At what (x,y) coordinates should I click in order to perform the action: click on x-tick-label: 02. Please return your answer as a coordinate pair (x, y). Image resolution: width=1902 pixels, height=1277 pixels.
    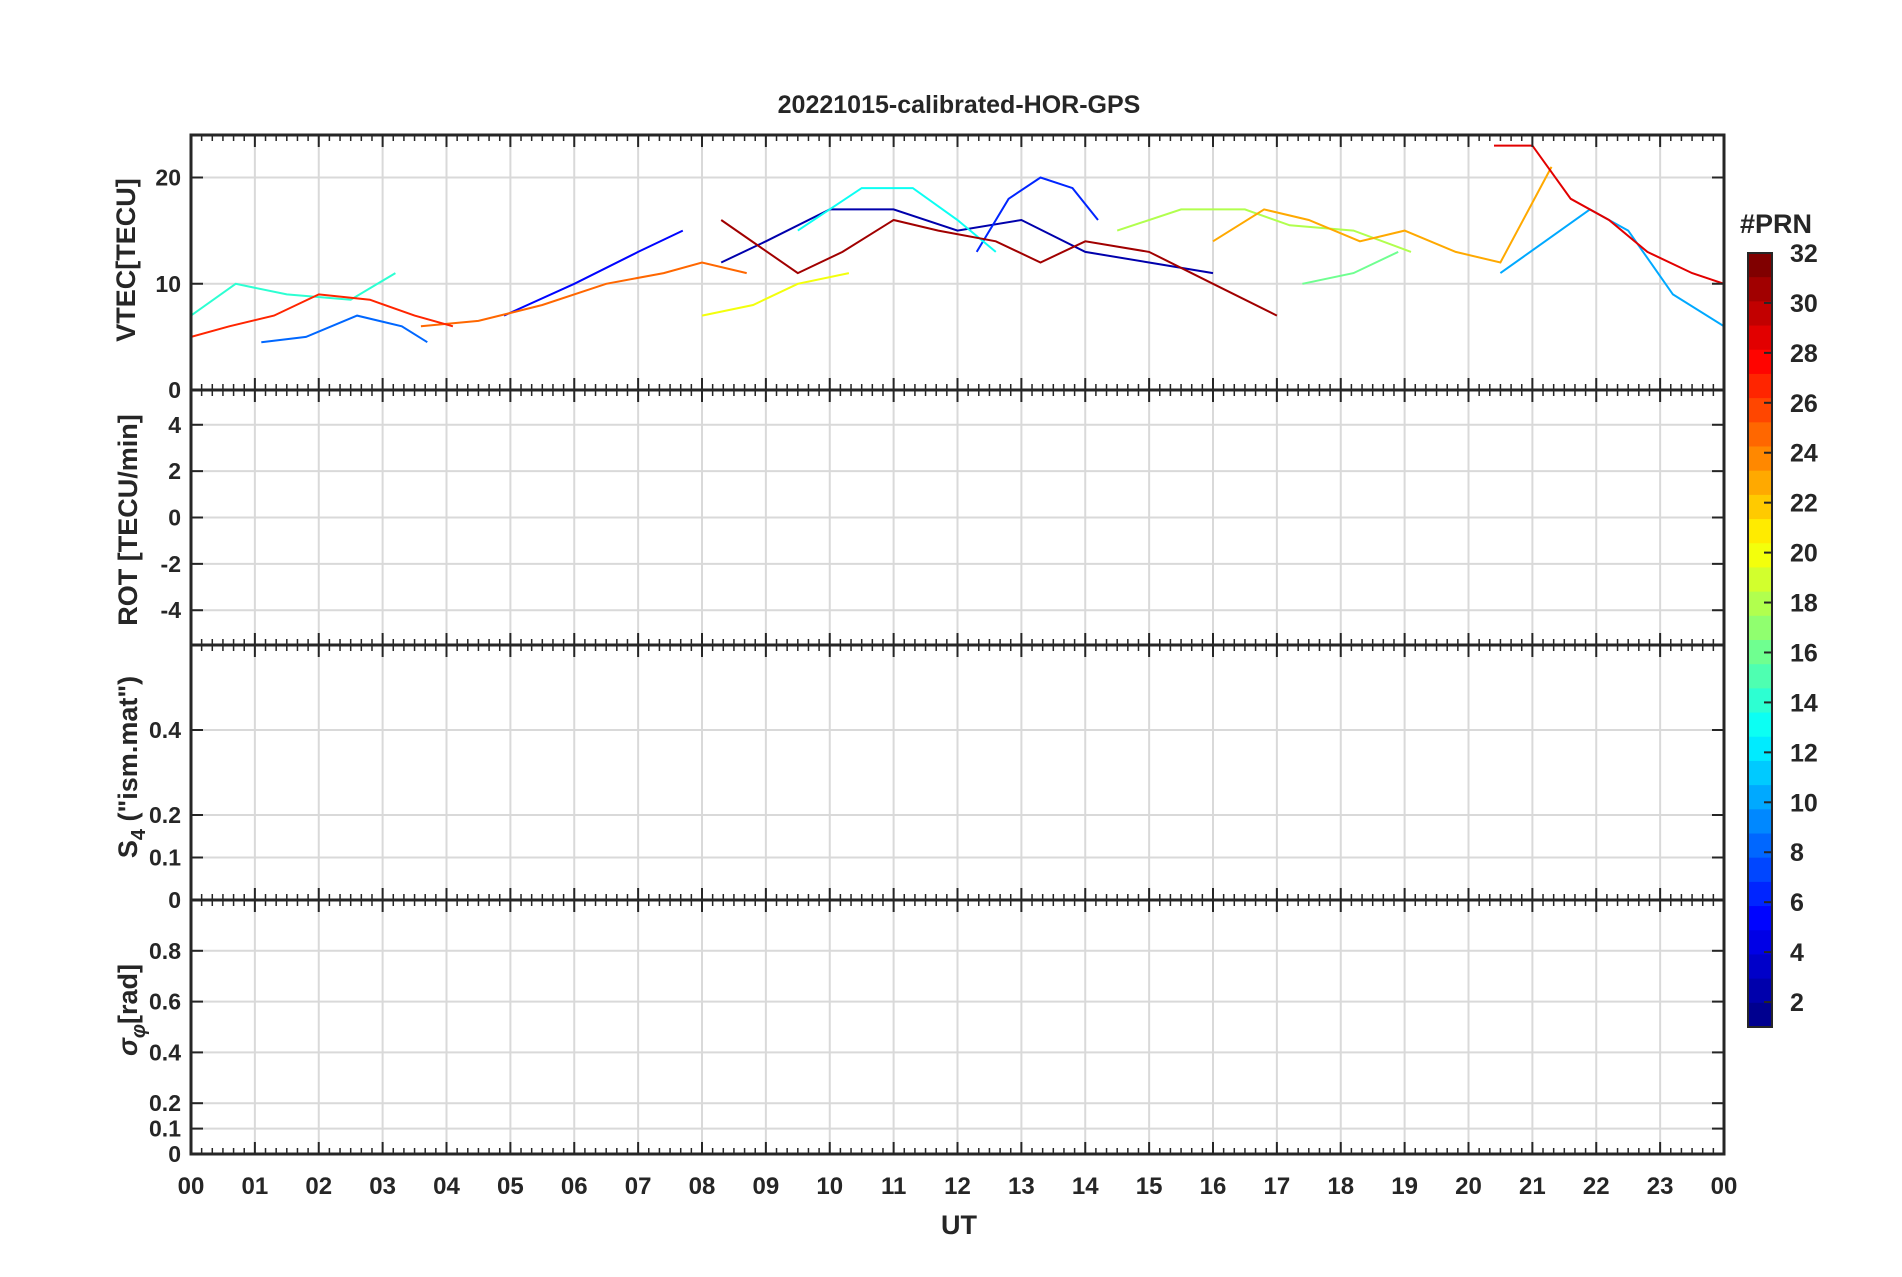
    Looking at the image, I should click on (318, 1186).